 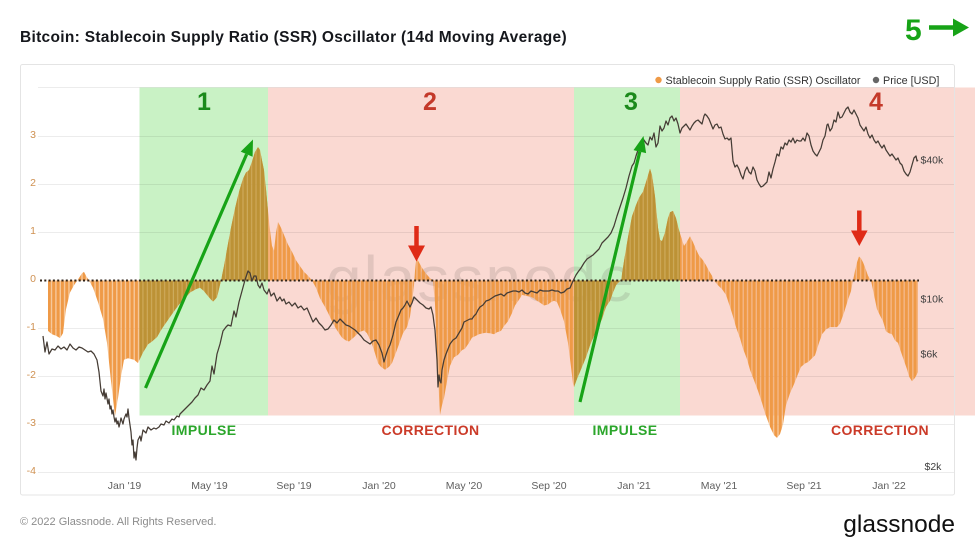 What do you see at coordinates (548, 486) in the screenshot?
I see `svg-text: Sep '20` at bounding box center [548, 486].